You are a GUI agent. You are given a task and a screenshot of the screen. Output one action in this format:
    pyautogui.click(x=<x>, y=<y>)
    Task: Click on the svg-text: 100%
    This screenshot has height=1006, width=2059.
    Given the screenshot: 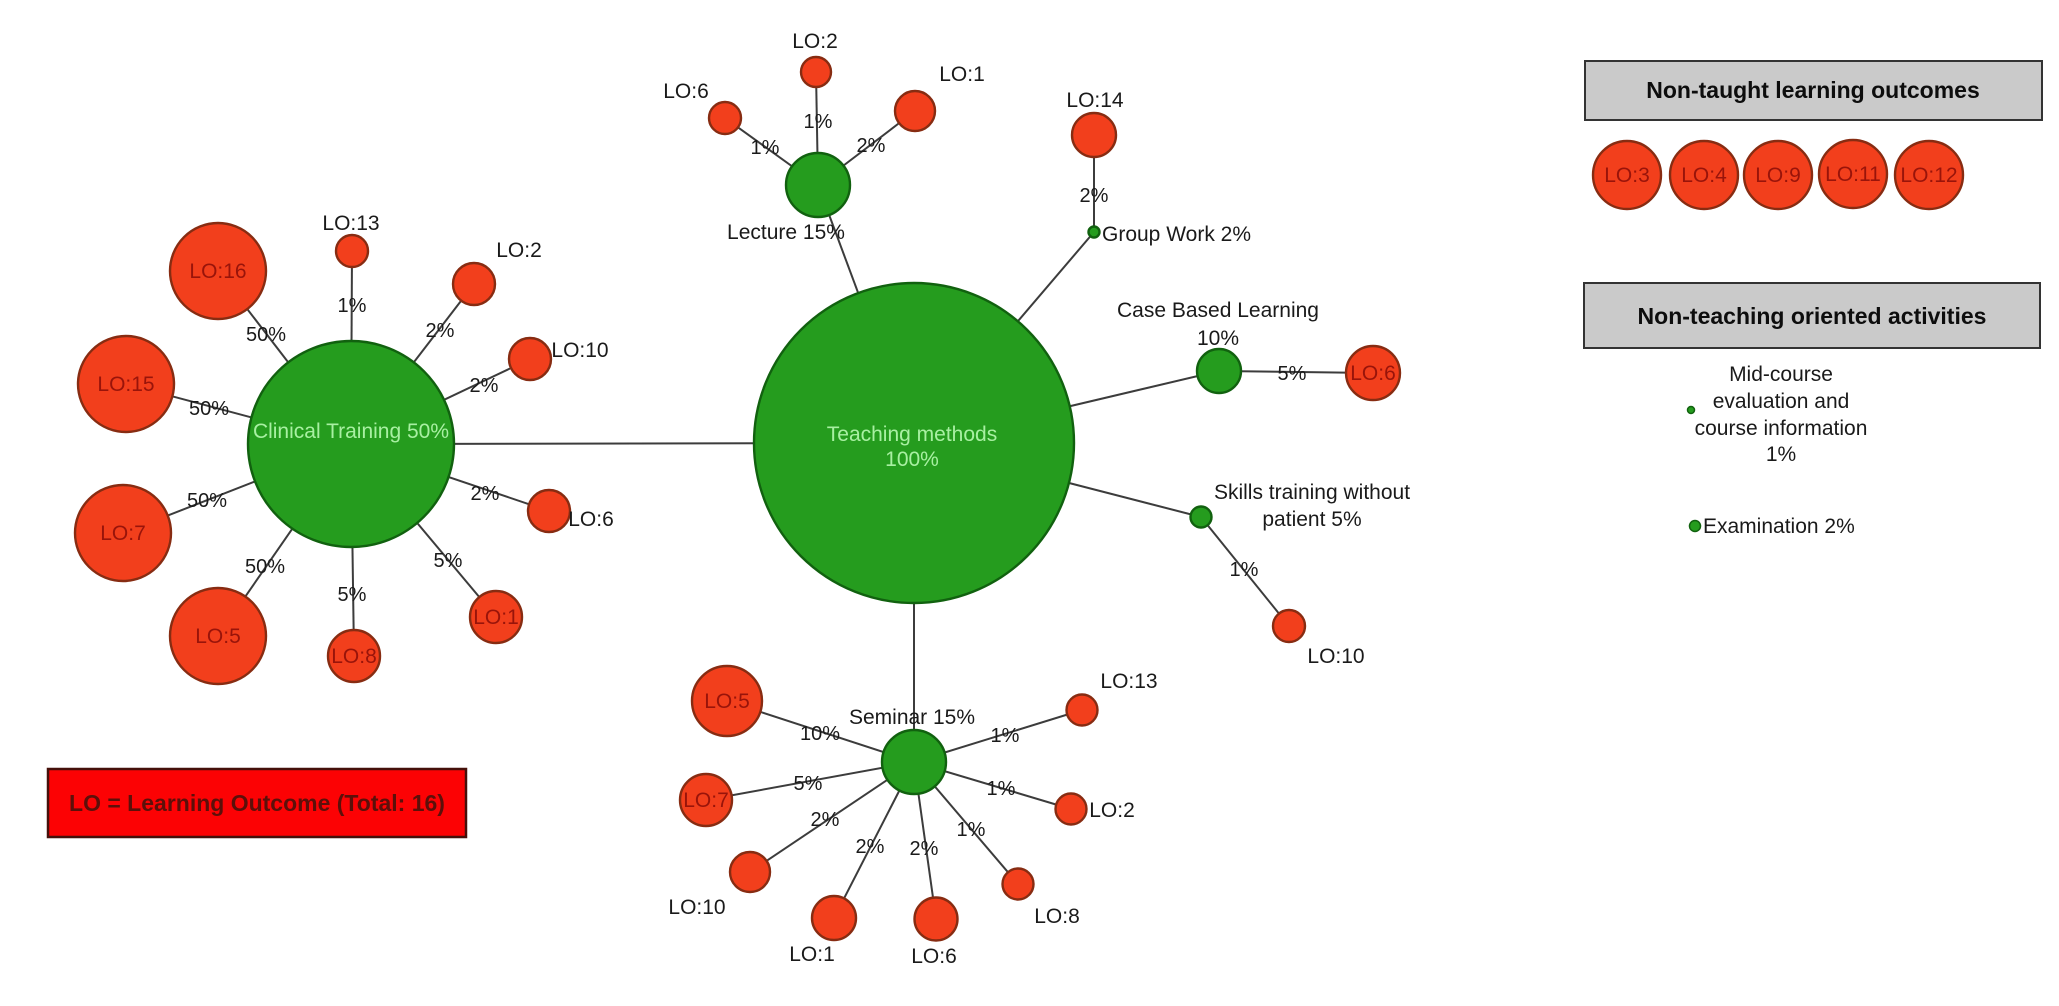 What is the action you would take?
    pyautogui.click(x=912, y=459)
    